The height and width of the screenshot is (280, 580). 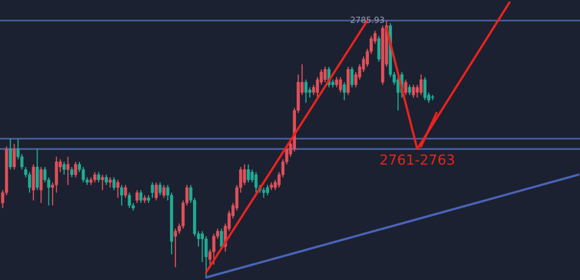 I want to click on annotation: 2785.93, so click(x=367, y=19).